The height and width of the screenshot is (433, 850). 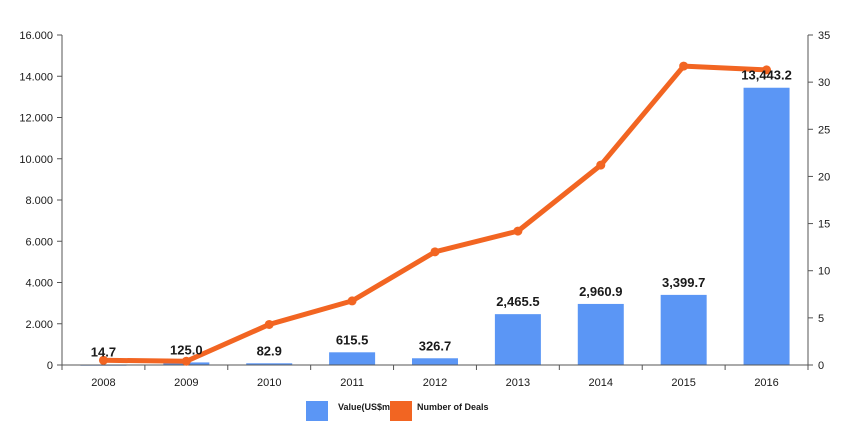 I want to click on bar-value-label: 14.7, so click(x=103, y=352).